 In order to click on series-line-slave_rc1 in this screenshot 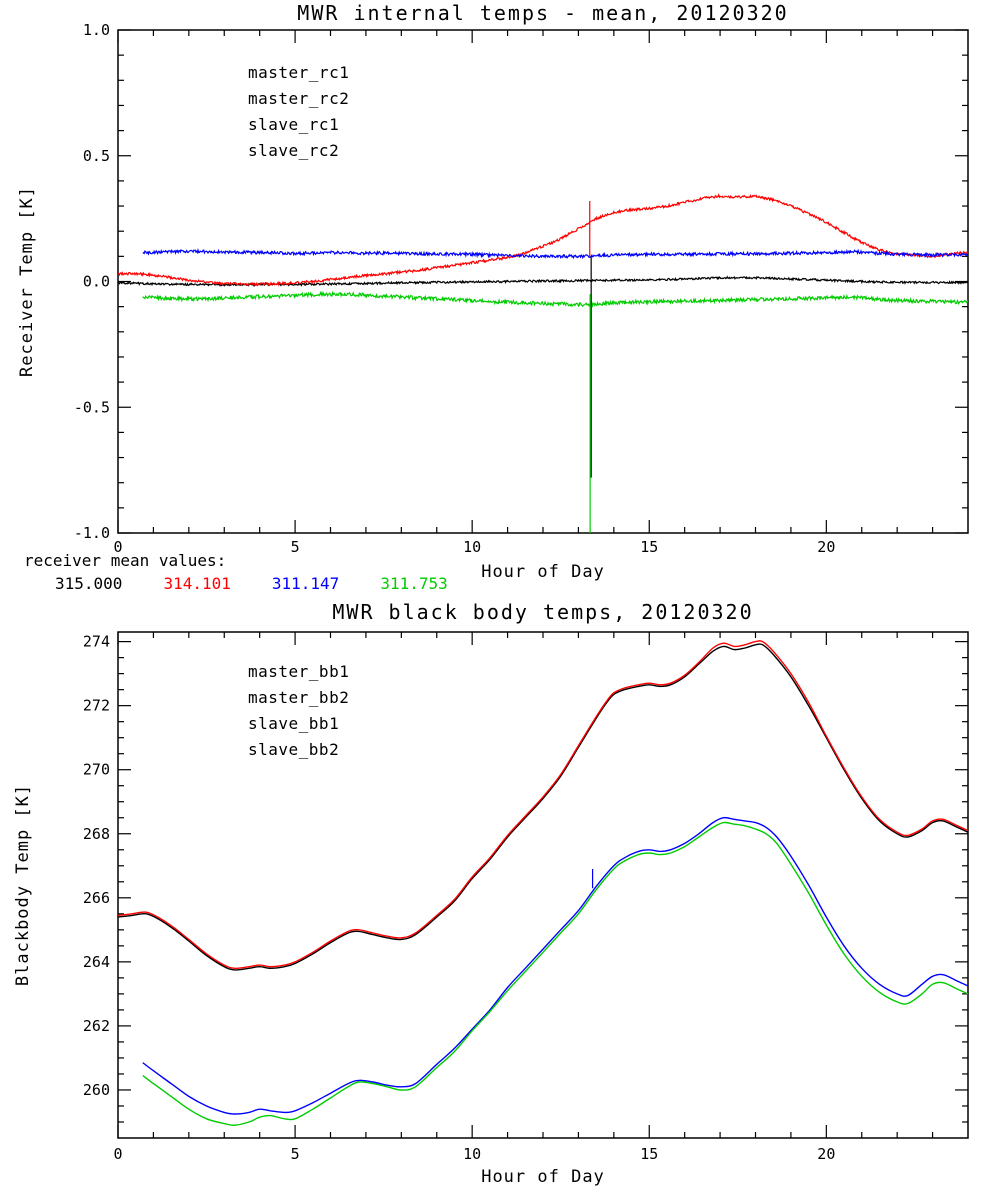, I will do `click(555, 254)`.